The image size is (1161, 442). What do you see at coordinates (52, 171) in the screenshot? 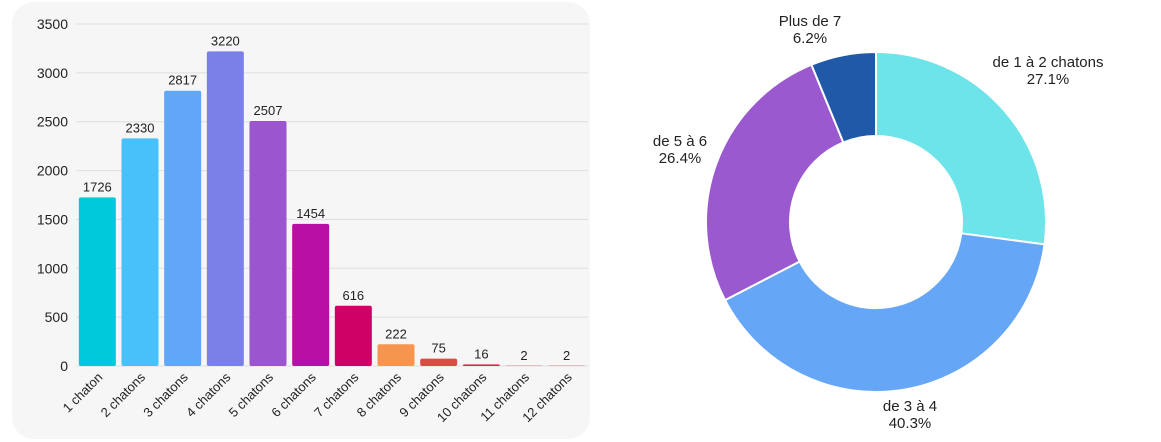
I see `y-tick-label: 2000` at bounding box center [52, 171].